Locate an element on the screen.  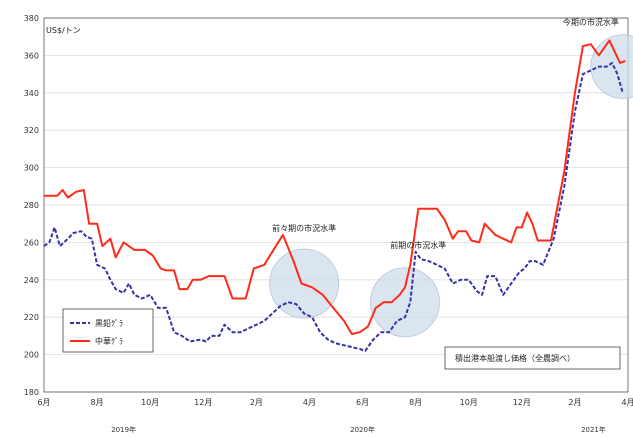
y-tick-label: 300 is located at coordinates (31, 168).